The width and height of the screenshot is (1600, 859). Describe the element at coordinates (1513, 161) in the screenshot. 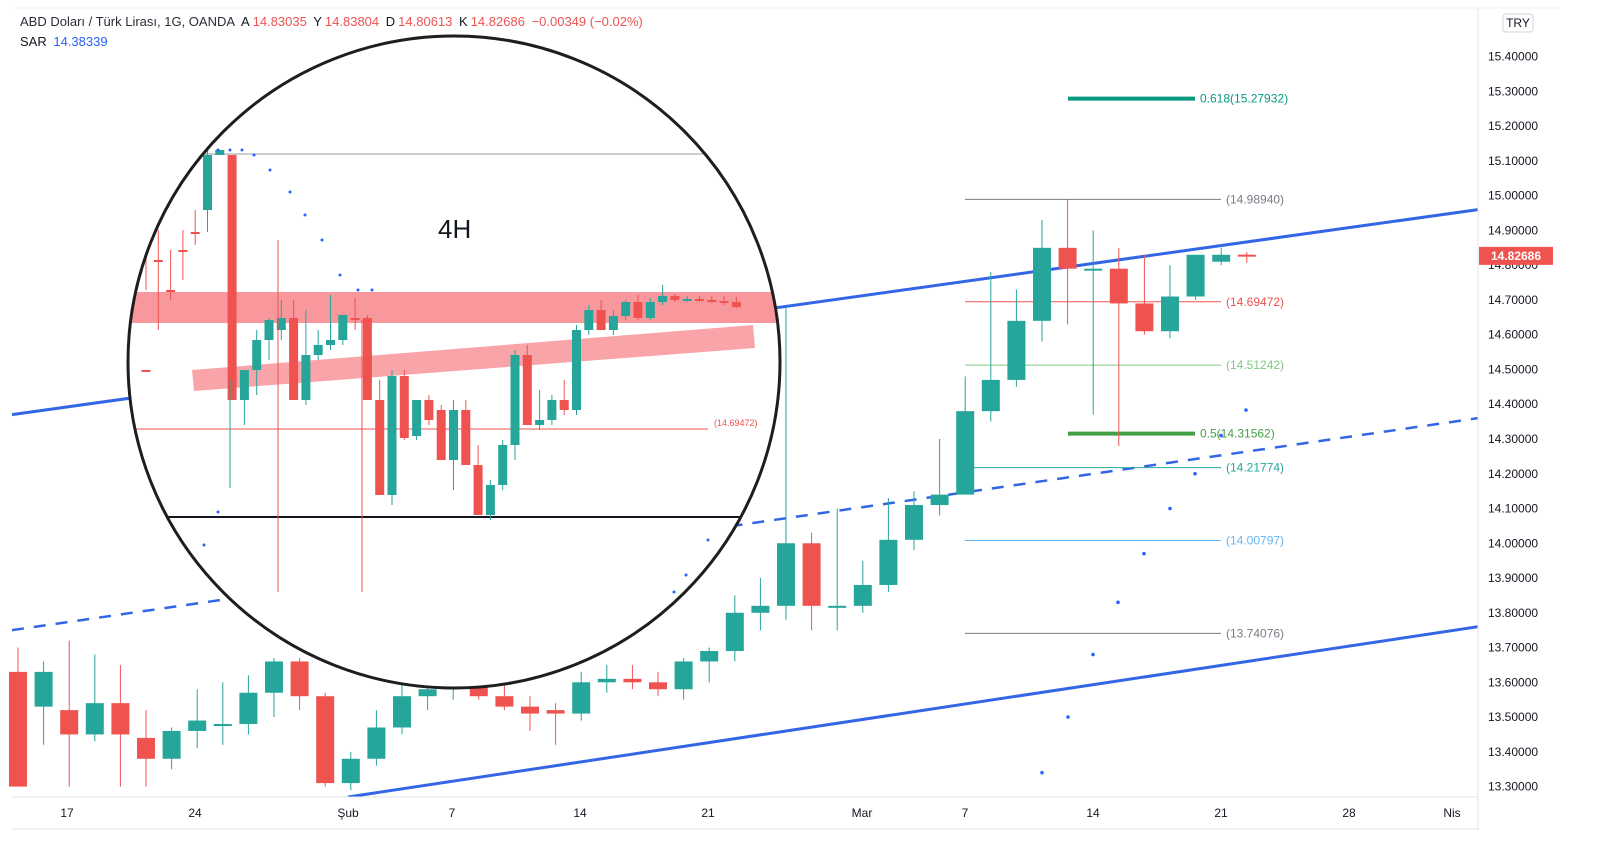

I see `price-tick-label: 15.10000` at that location.